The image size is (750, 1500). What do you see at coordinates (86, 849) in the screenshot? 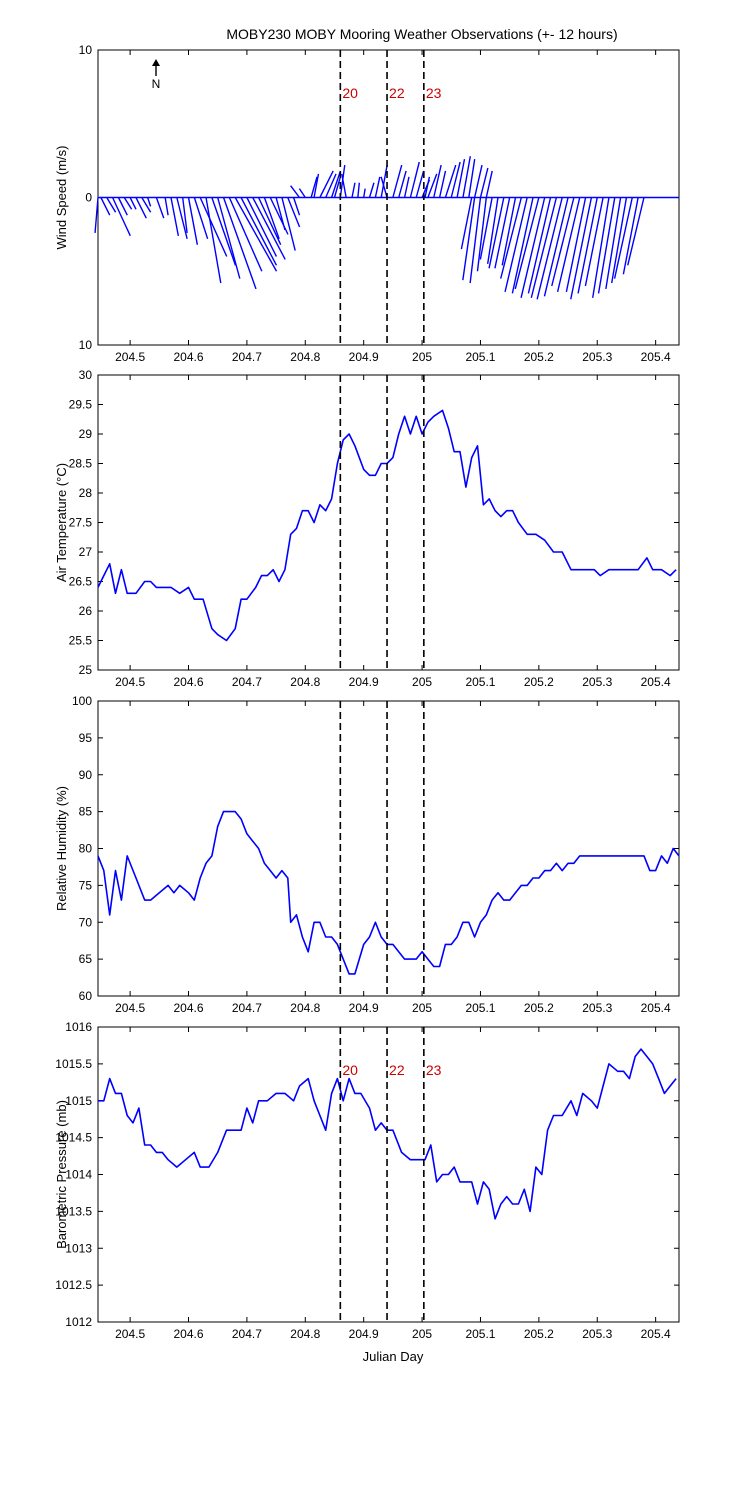
I see `y-tick-label: 80` at bounding box center [86, 849].